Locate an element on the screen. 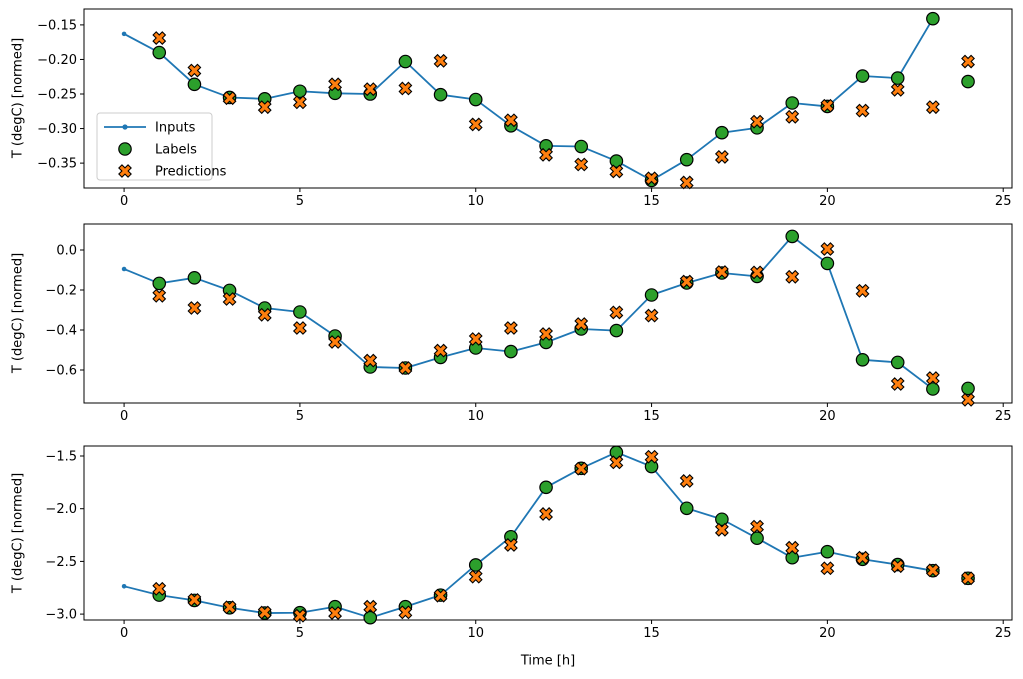  y-tick-label: −2.0 is located at coordinates (61, 509).